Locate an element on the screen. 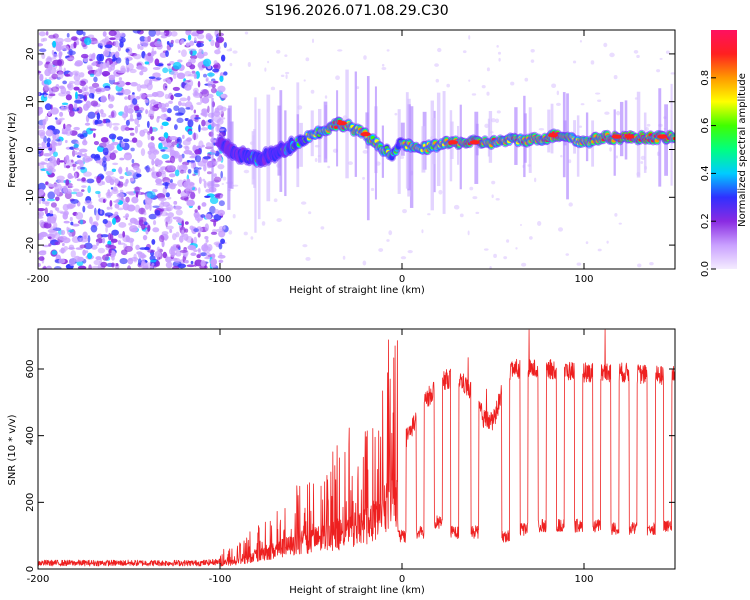  colorbar-tick-label: 0.4 is located at coordinates (705, 173).